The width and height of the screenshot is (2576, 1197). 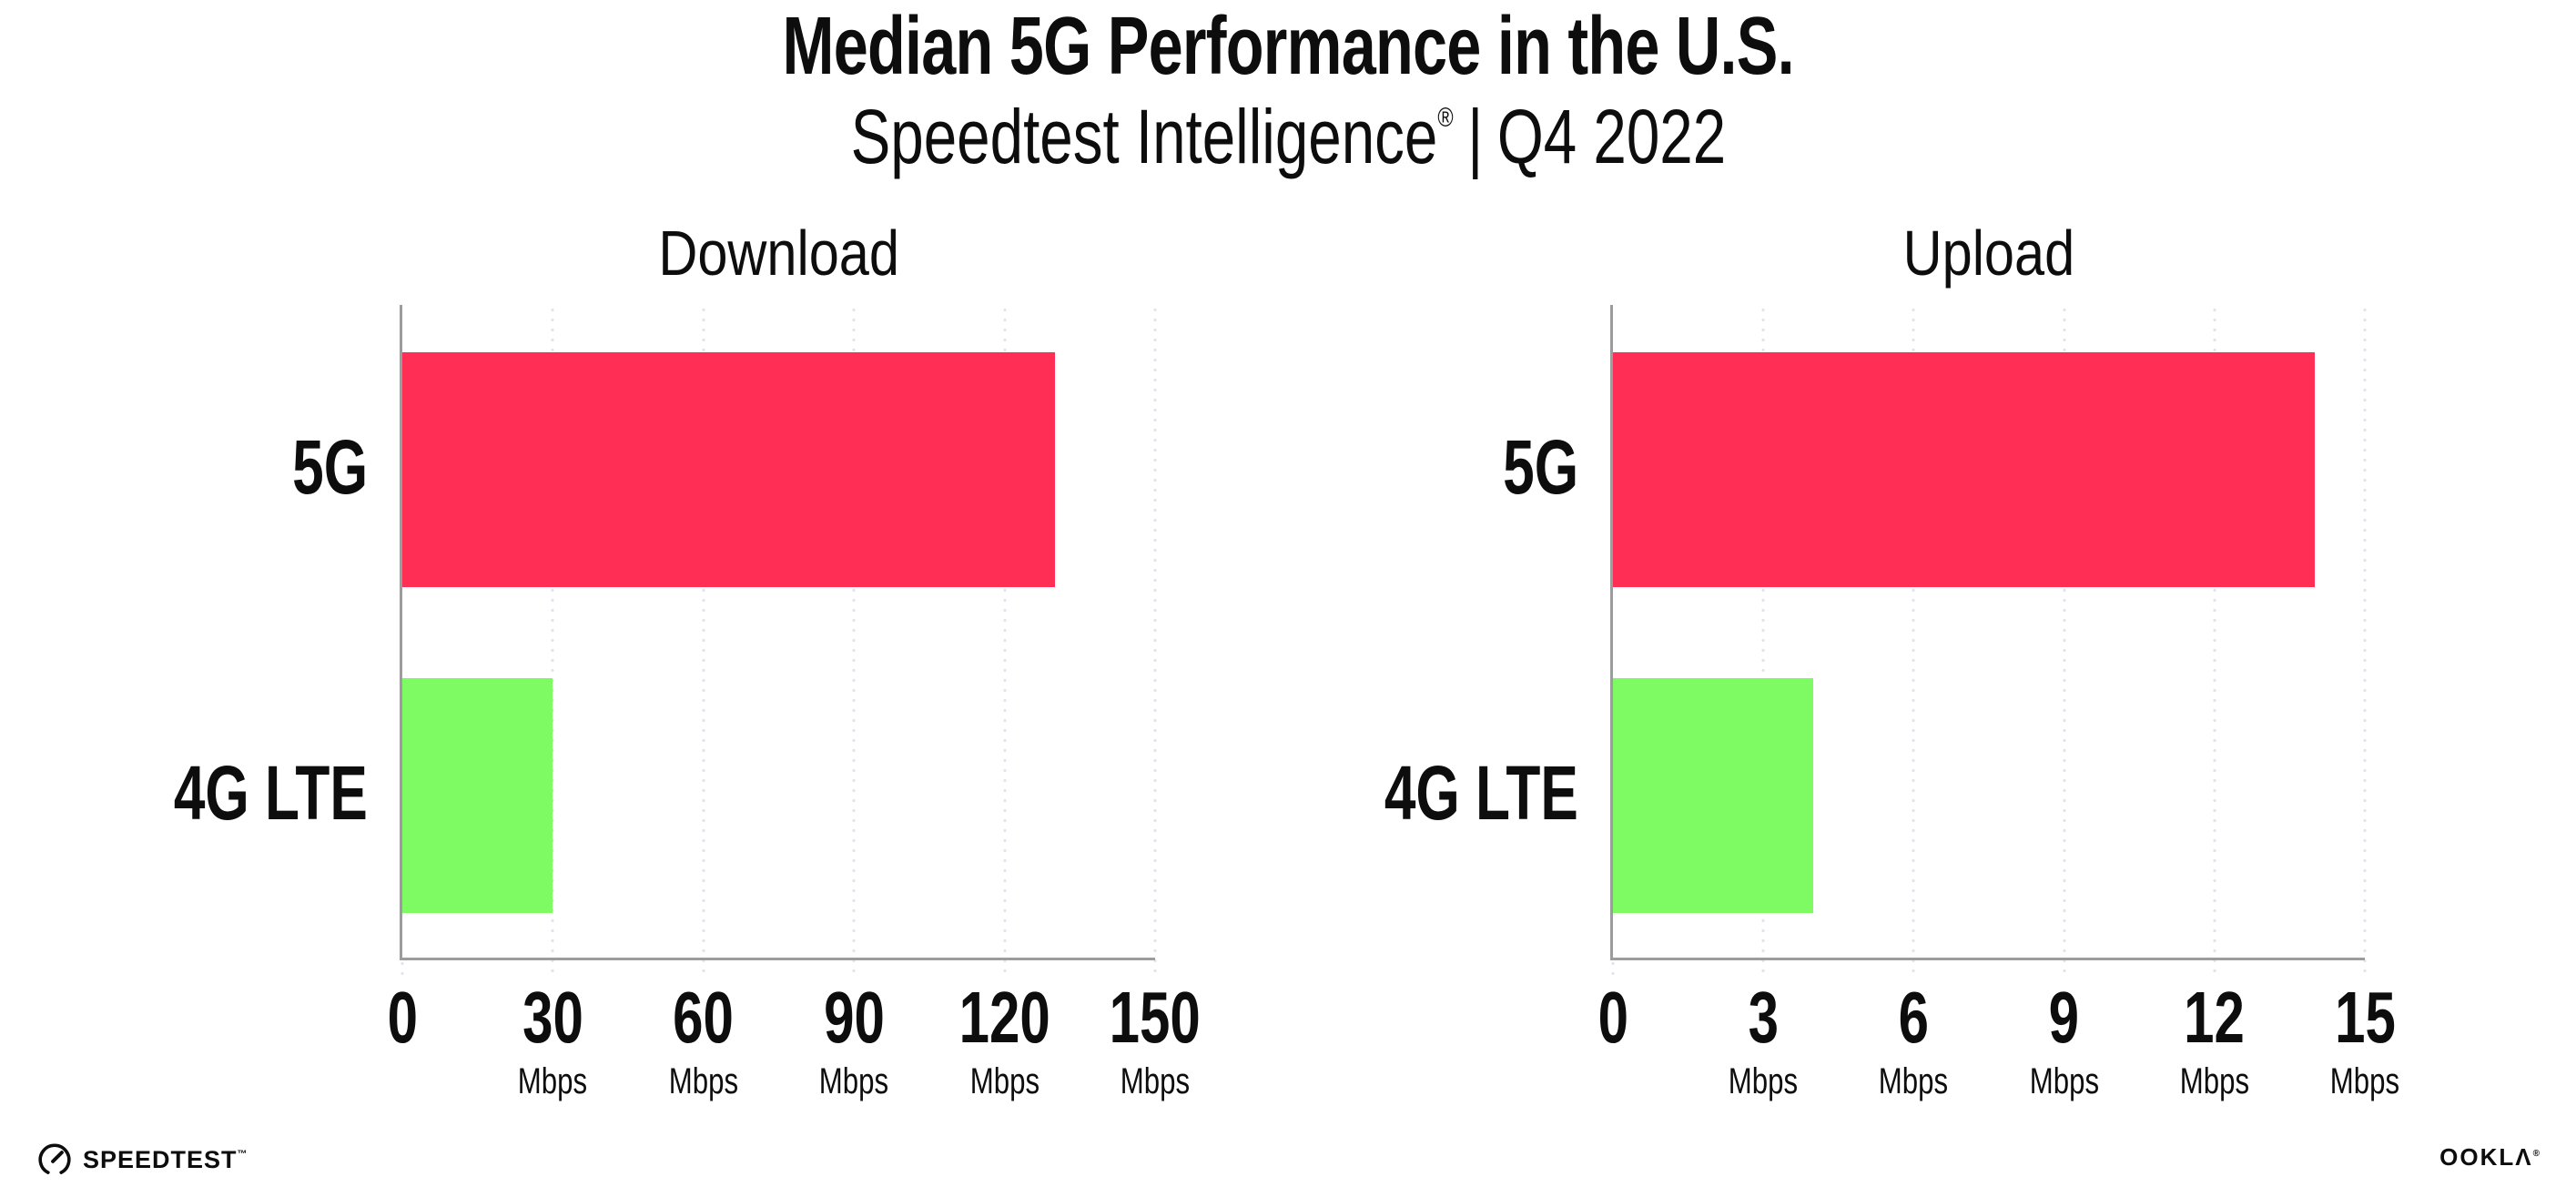 I want to click on x-tick-label: 6, so click(x=1914, y=1018).